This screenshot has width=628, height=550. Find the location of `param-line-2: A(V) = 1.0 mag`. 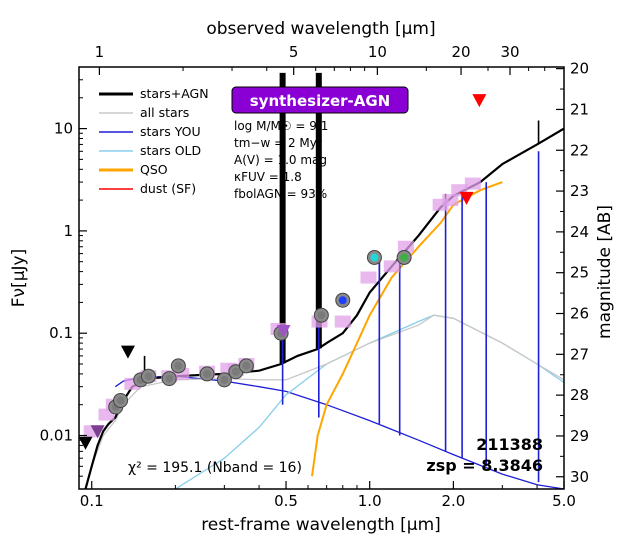

param-line-2: A(V) = 1.0 mag is located at coordinates (280, 160).